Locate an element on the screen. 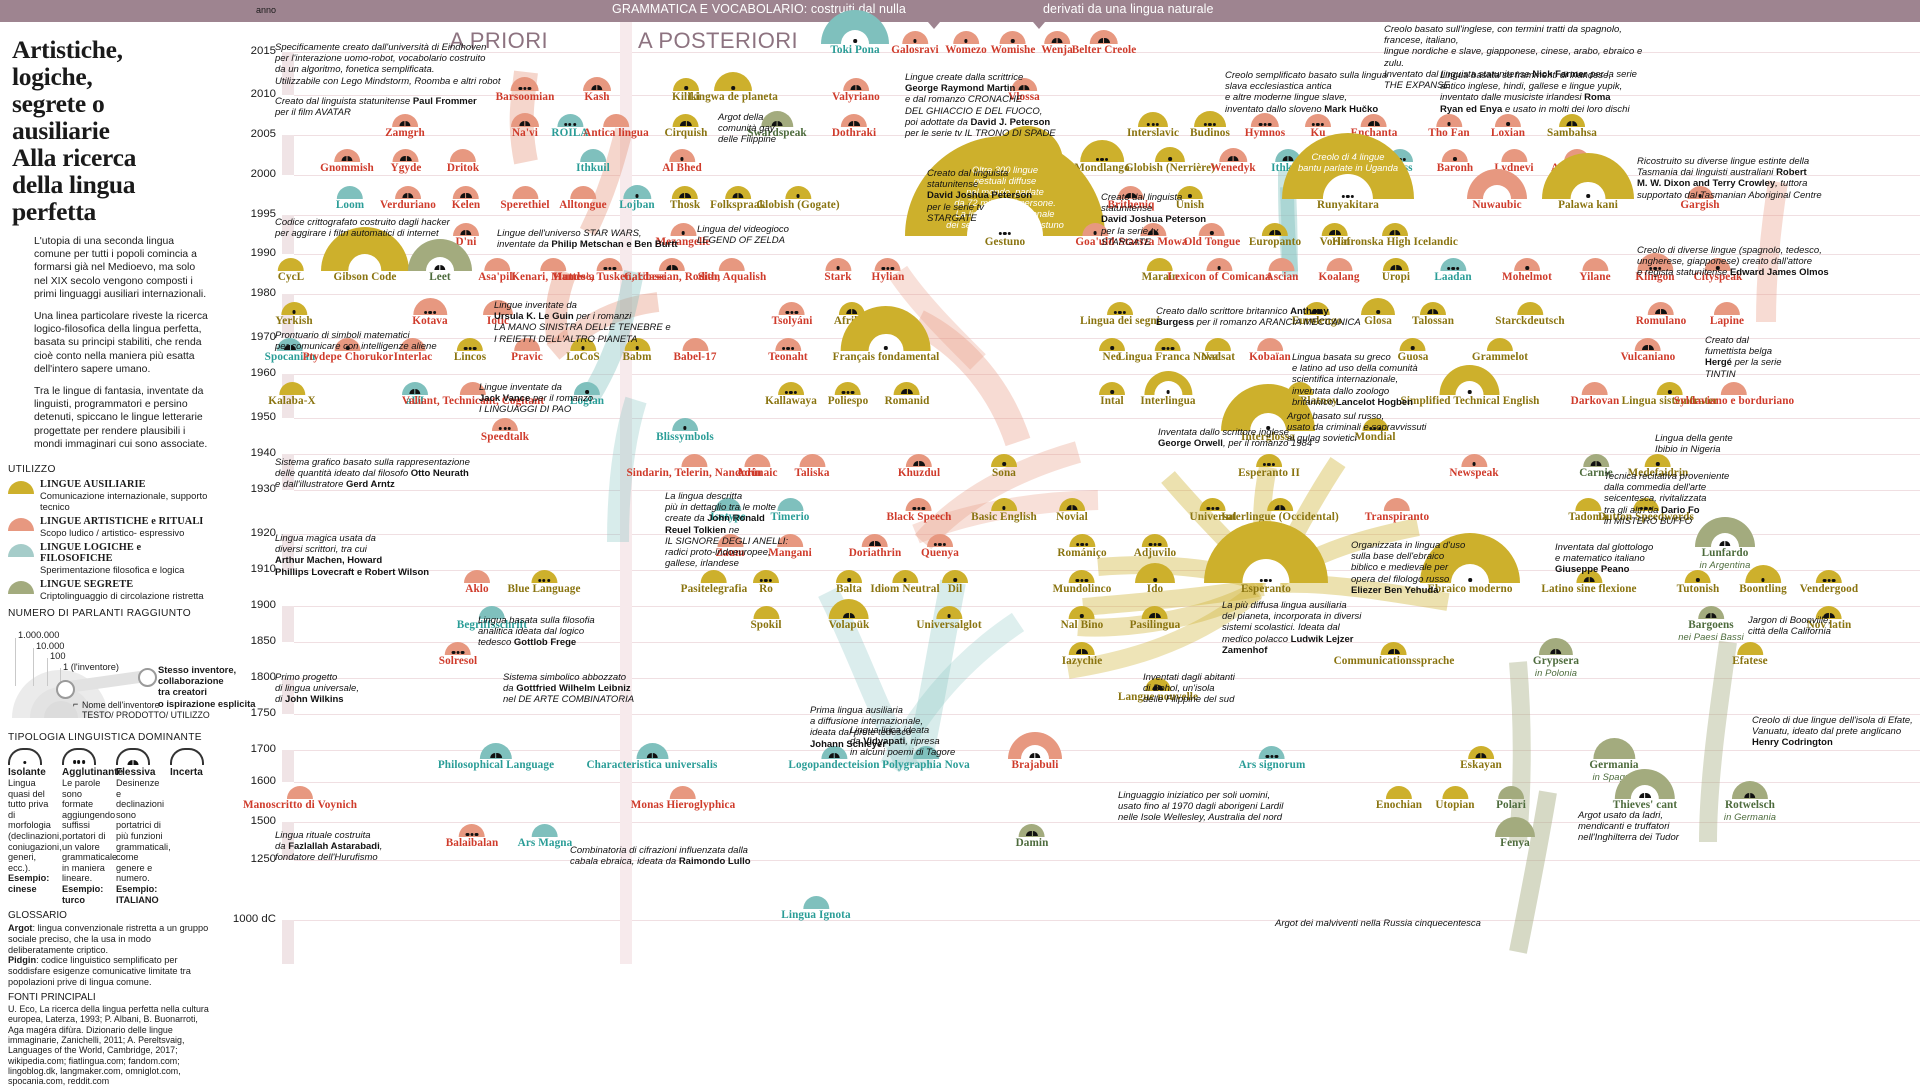  language-node: Vlossa is located at coordinates (1024, 91).